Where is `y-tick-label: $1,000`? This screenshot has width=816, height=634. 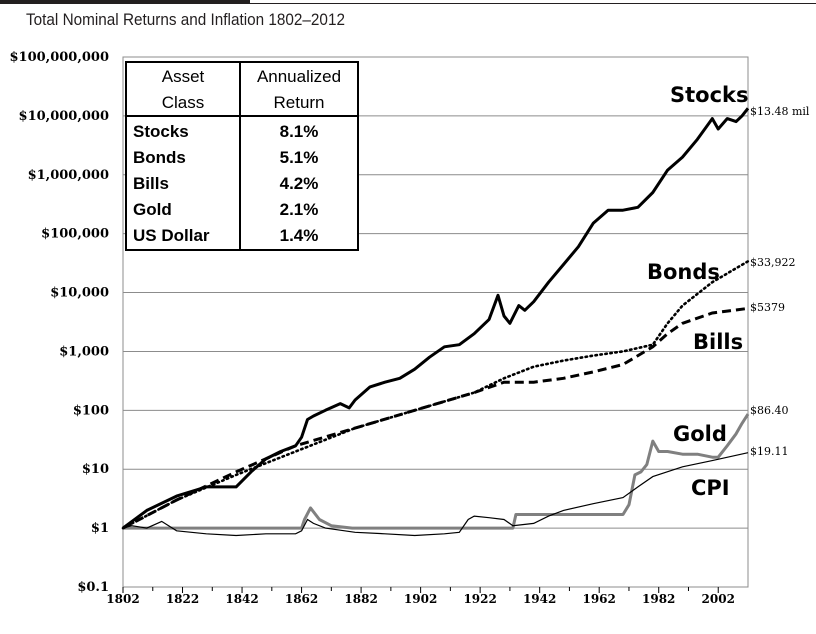
y-tick-label: $1,000 is located at coordinates (84, 351).